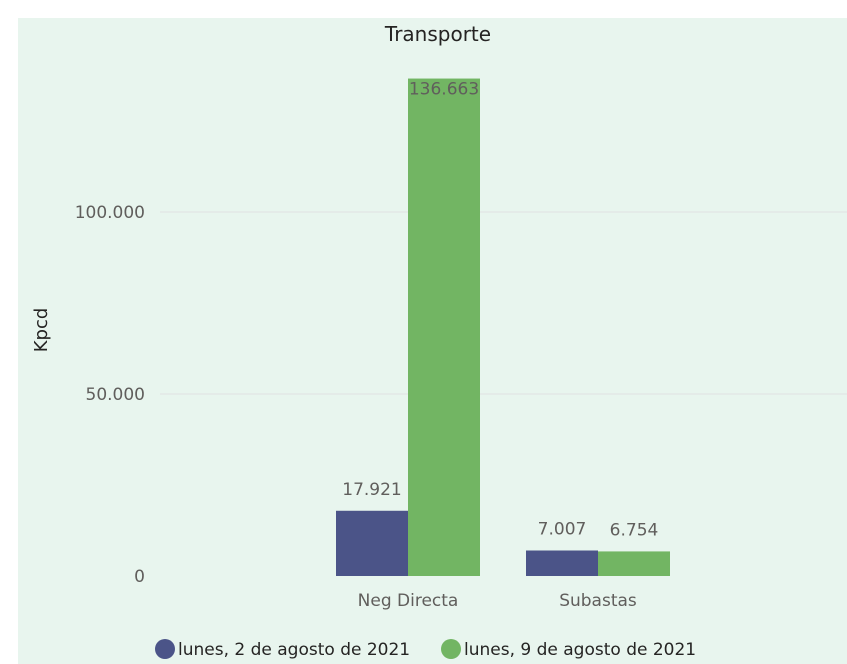  I want to click on x-axis-ticks: Neg Directa Subastas, so click(497, 601).